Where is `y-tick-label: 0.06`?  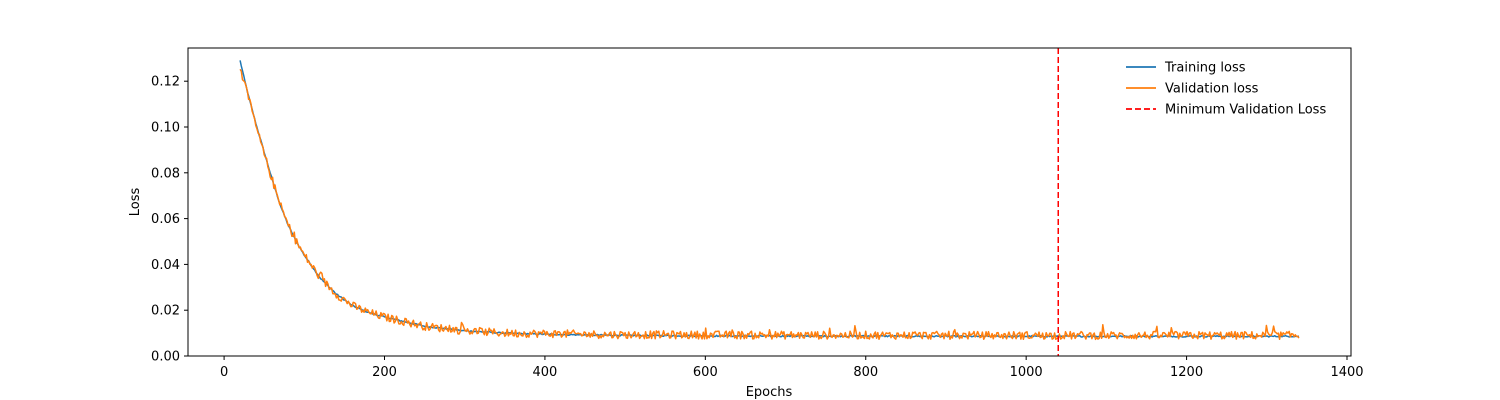
y-tick-label: 0.06 is located at coordinates (165, 219).